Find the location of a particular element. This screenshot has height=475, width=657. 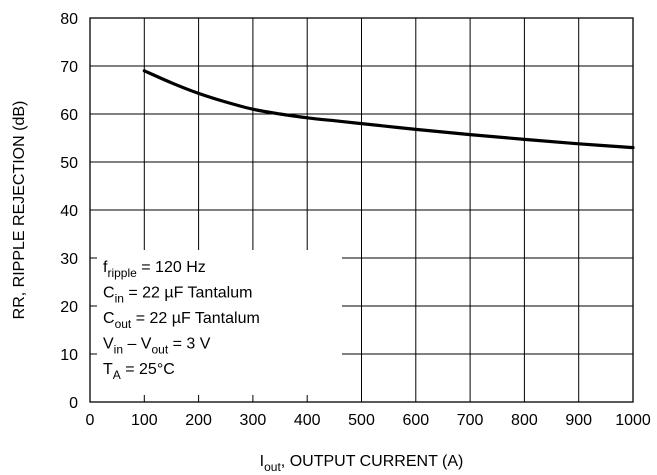

x-tick-label: 1000 is located at coordinates (633, 420).